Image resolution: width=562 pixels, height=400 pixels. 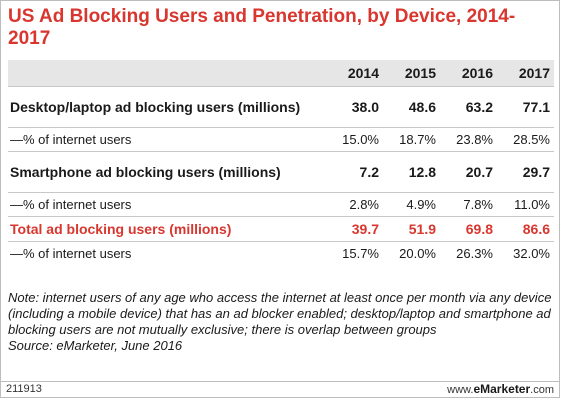 I want to click on table-cell: 48.6, so click(x=411, y=106).